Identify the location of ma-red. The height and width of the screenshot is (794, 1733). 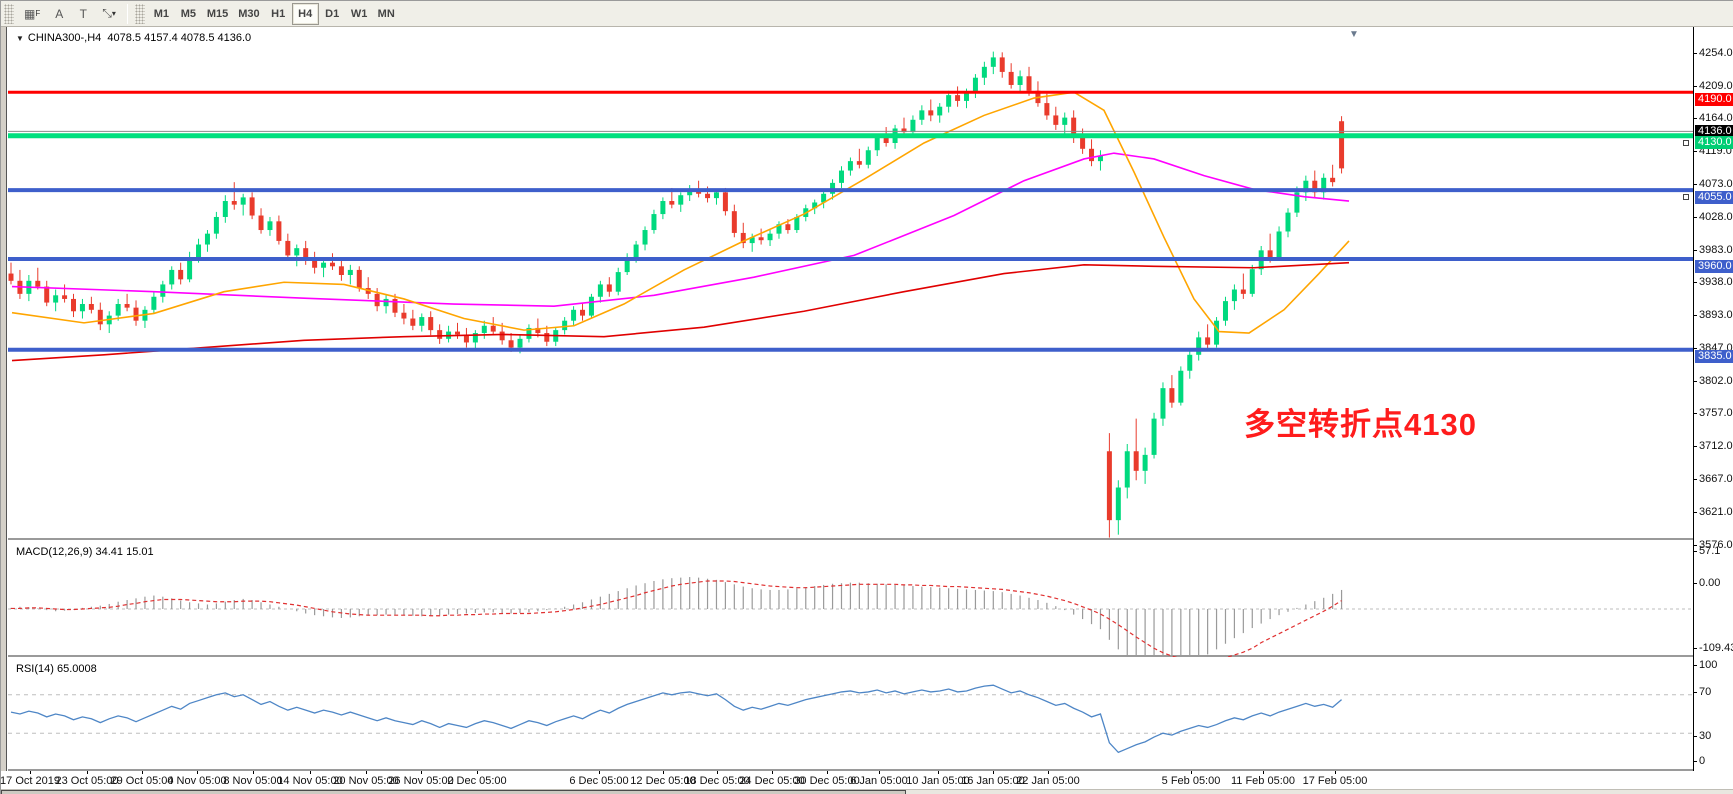
(680, 311).